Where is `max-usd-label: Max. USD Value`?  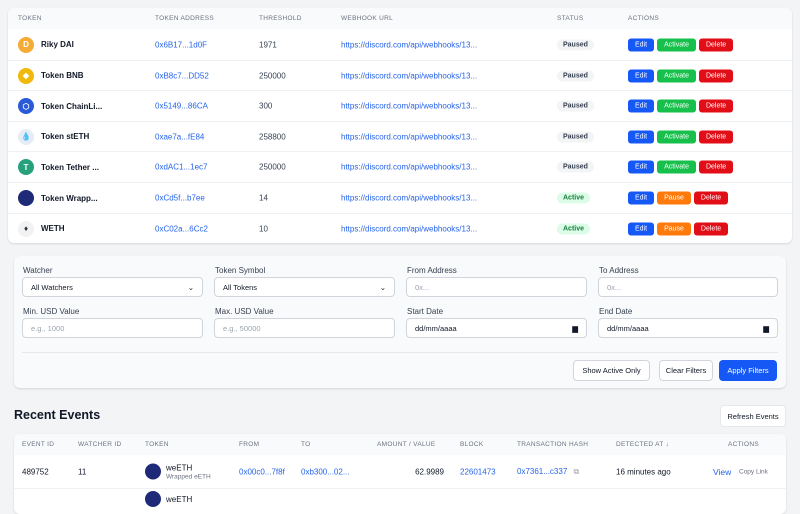 max-usd-label: Max. USD Value is located at coordinates (244, 311).